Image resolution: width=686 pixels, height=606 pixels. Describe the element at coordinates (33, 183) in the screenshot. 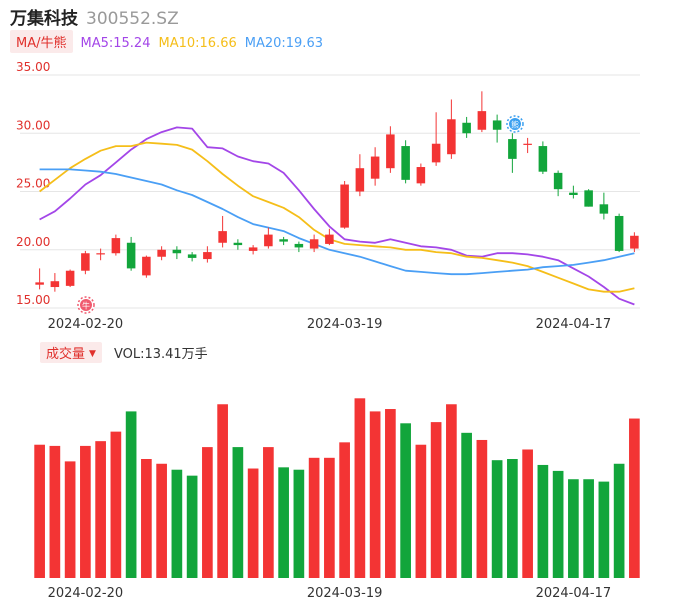

I see `price-y-axis: 35.00 30.00 25.00 20.00 15.00` at that location.